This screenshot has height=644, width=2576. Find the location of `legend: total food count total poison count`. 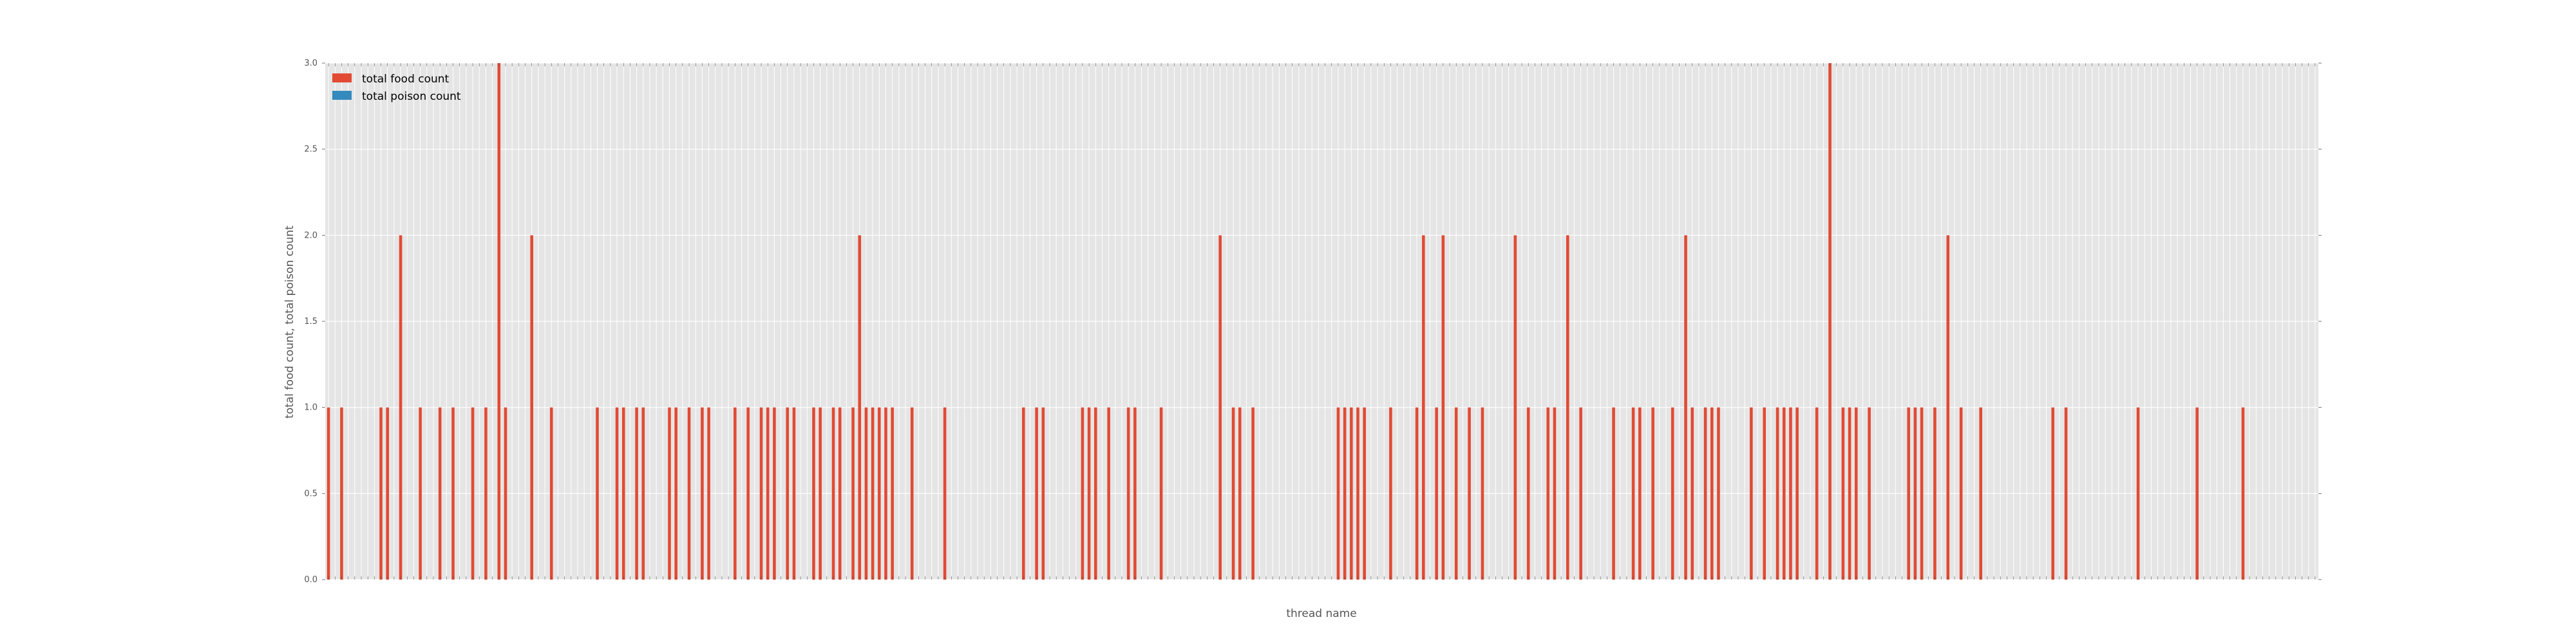

legend: total food count total poison count is located at coordinates (397, 88).